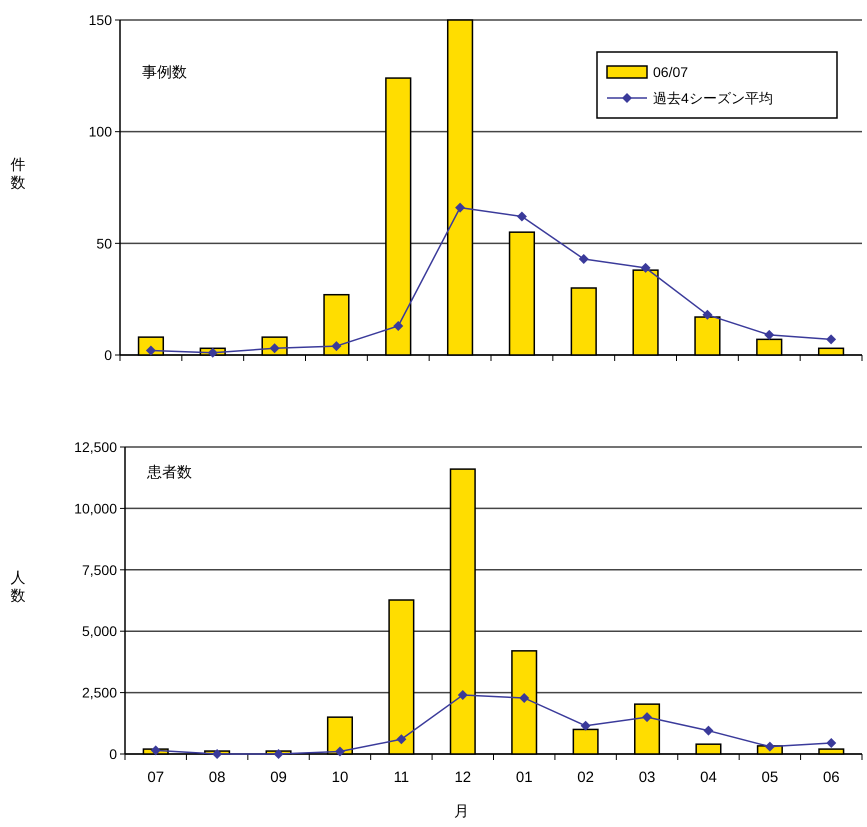 This screenshot has width=867, height=827. Describe the element at coordinates (100, 692) in the screenshot. I see `y-tick-label: 2,500` at that location.